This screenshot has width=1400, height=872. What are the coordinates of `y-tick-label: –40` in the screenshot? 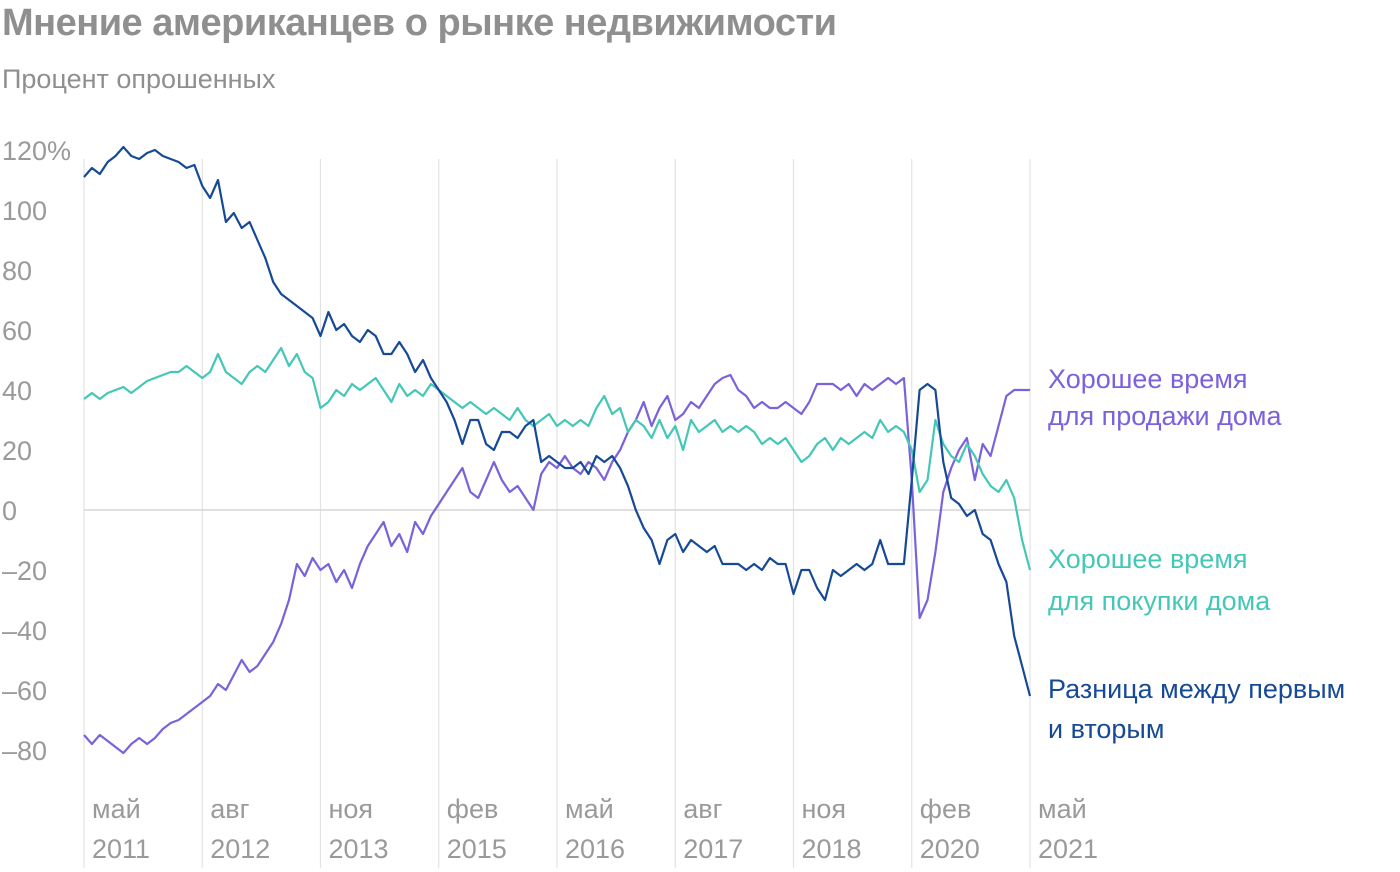 It's located at (24, 631).